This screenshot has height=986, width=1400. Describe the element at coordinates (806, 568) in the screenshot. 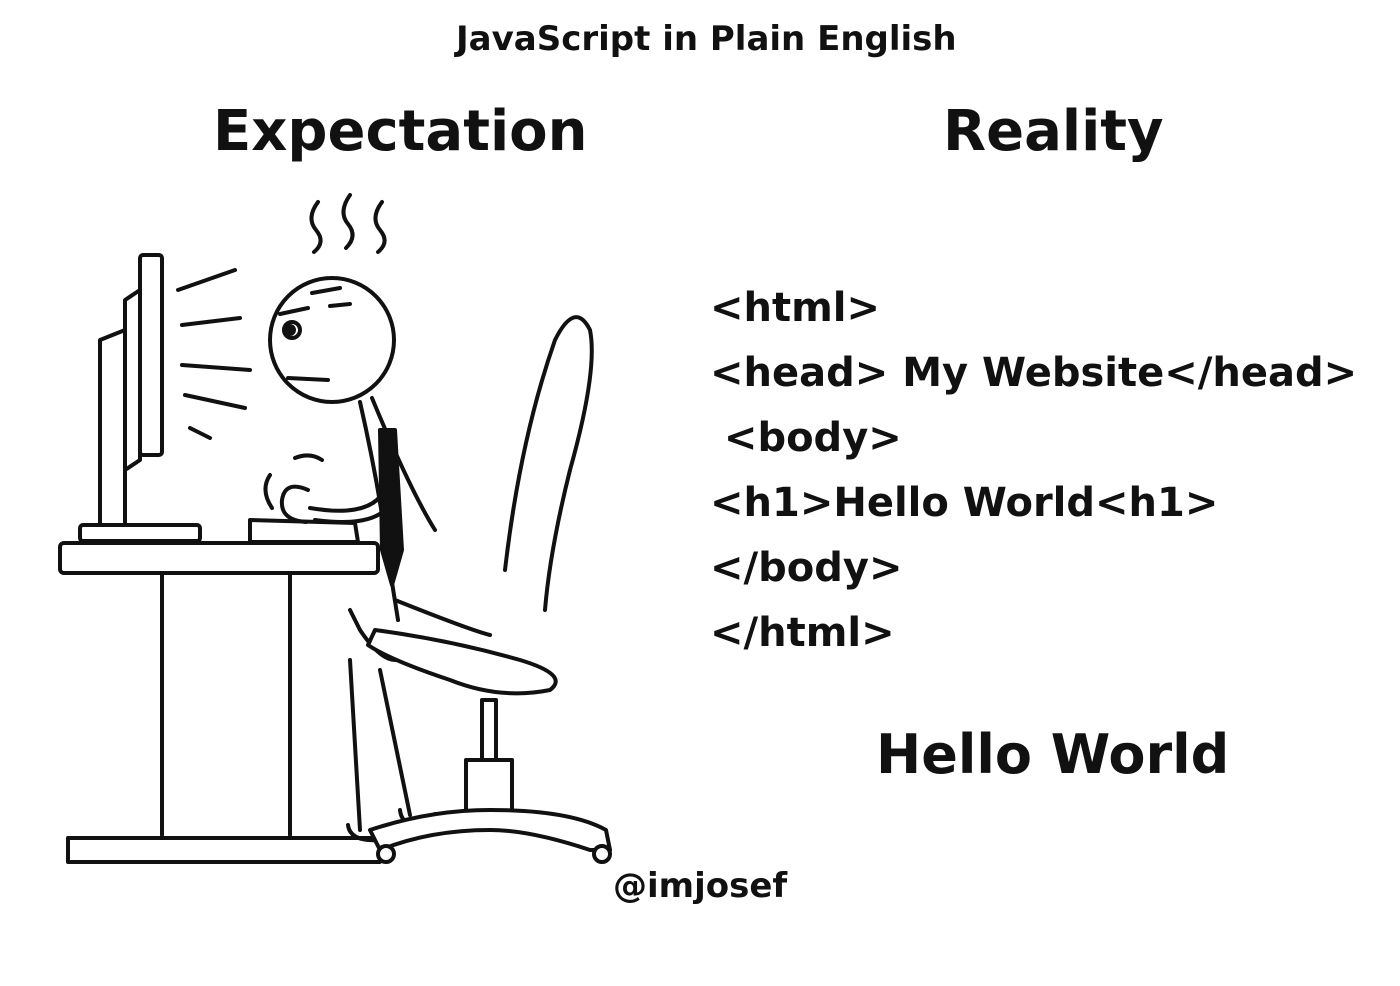

I see `code-line: </body>` at that location.